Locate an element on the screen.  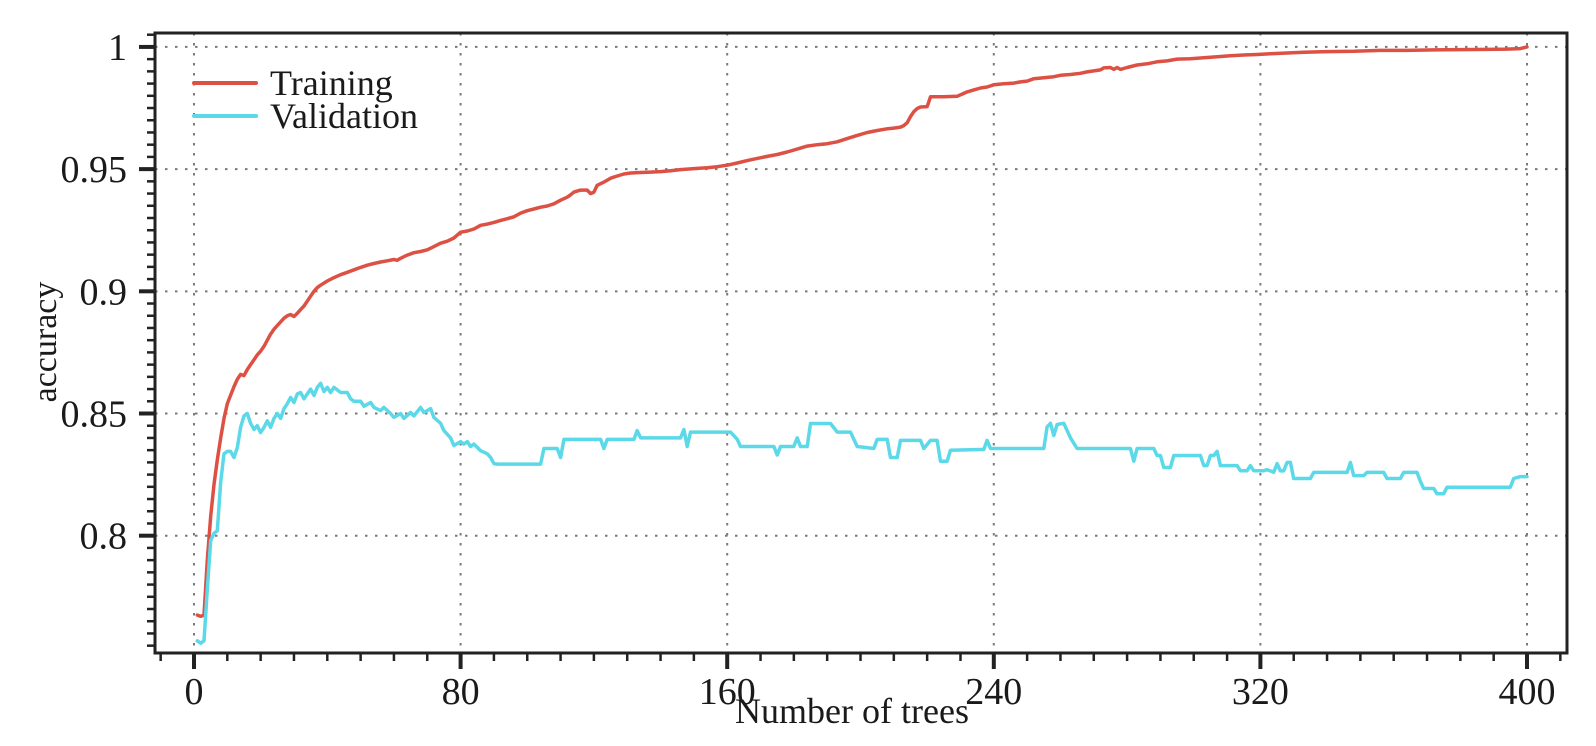
legend-entry-training: Training is located at coordinates (292, 83).